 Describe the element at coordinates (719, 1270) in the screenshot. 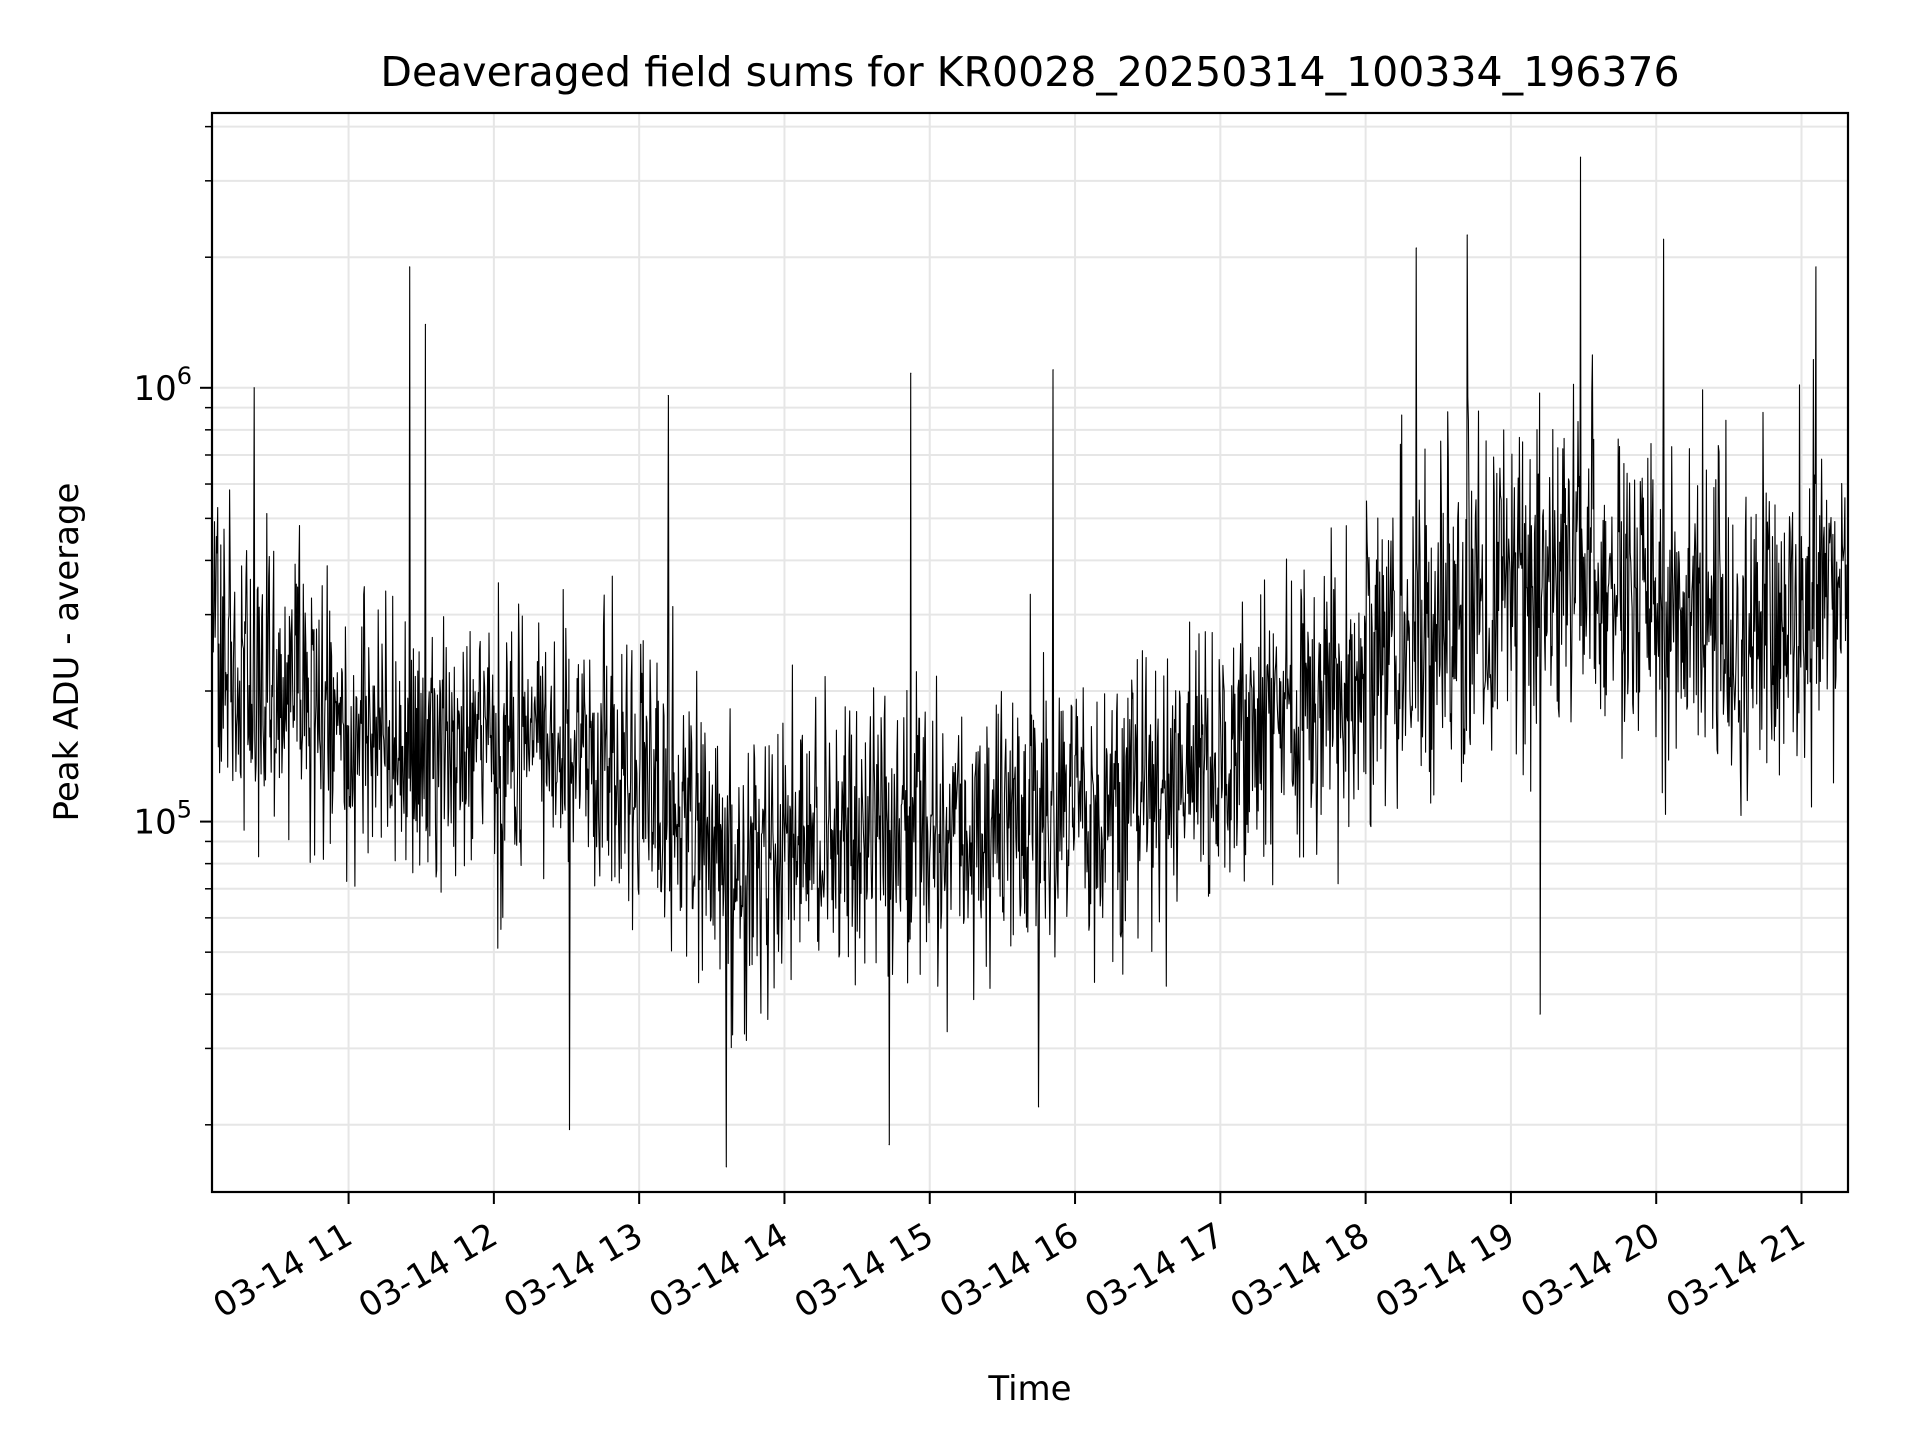

I see `x-tick-label: 03-14 14` at that location.